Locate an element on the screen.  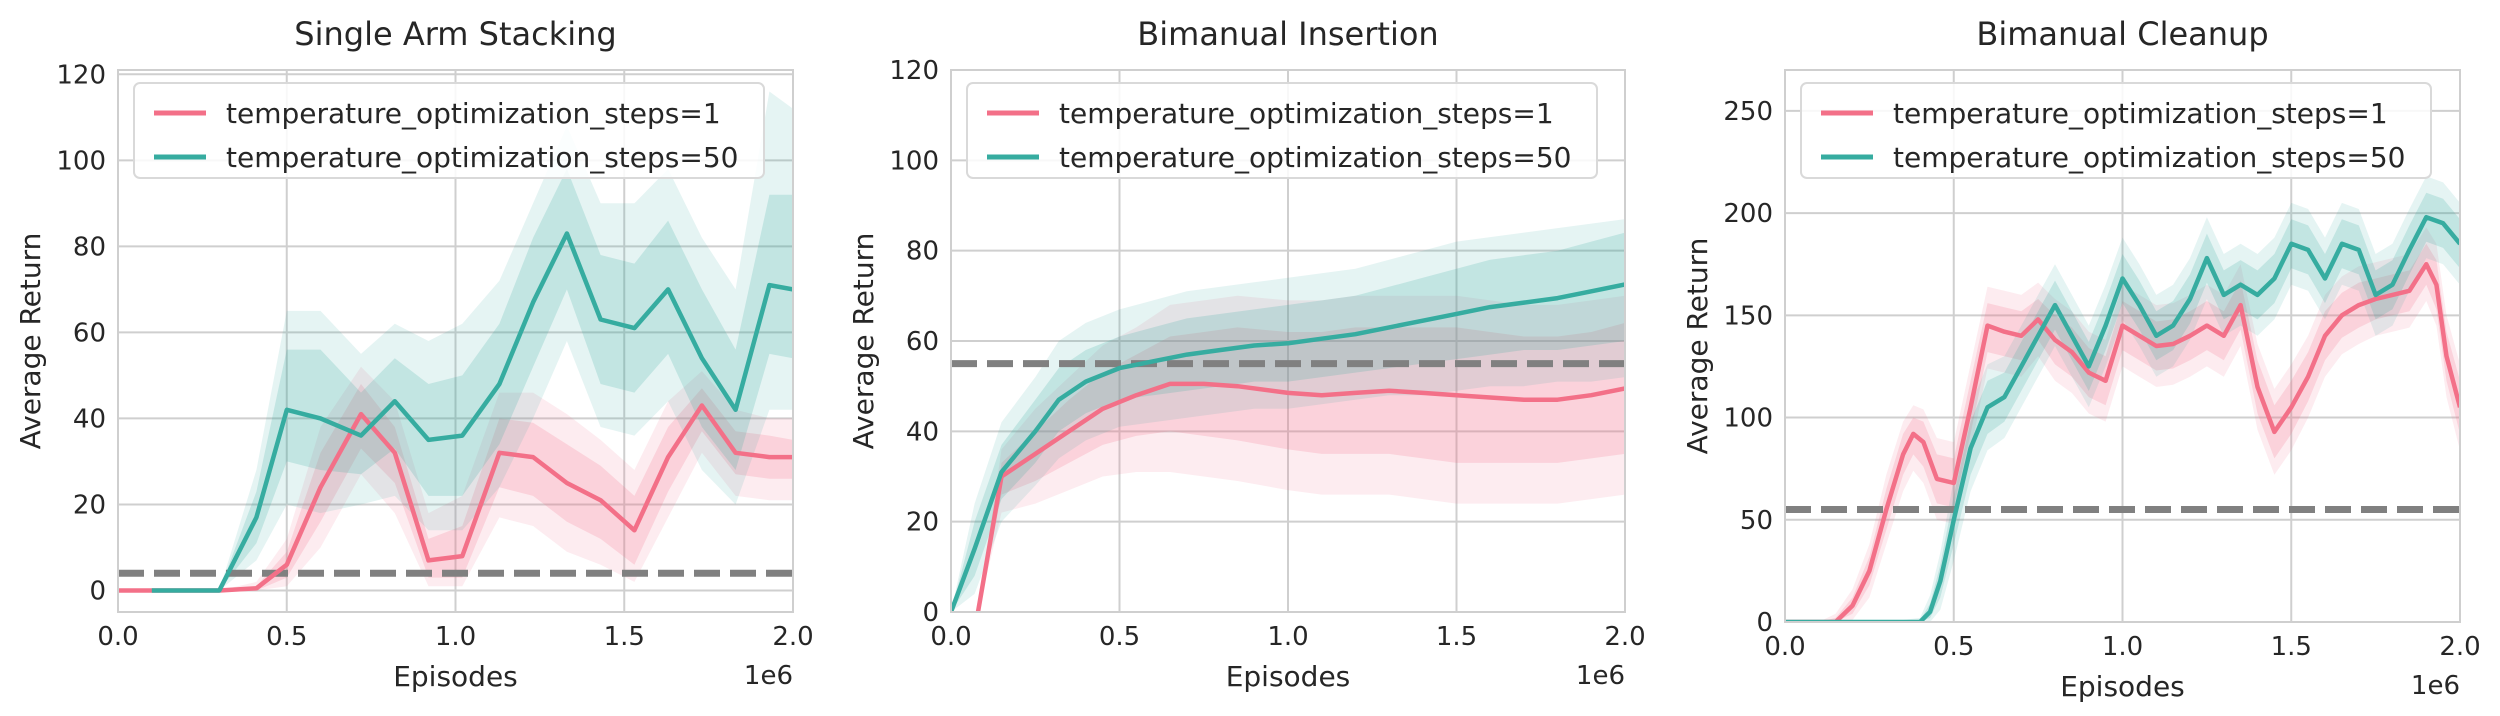
chart-title: Single Arm Stacking is located at coordinates (455, 34).